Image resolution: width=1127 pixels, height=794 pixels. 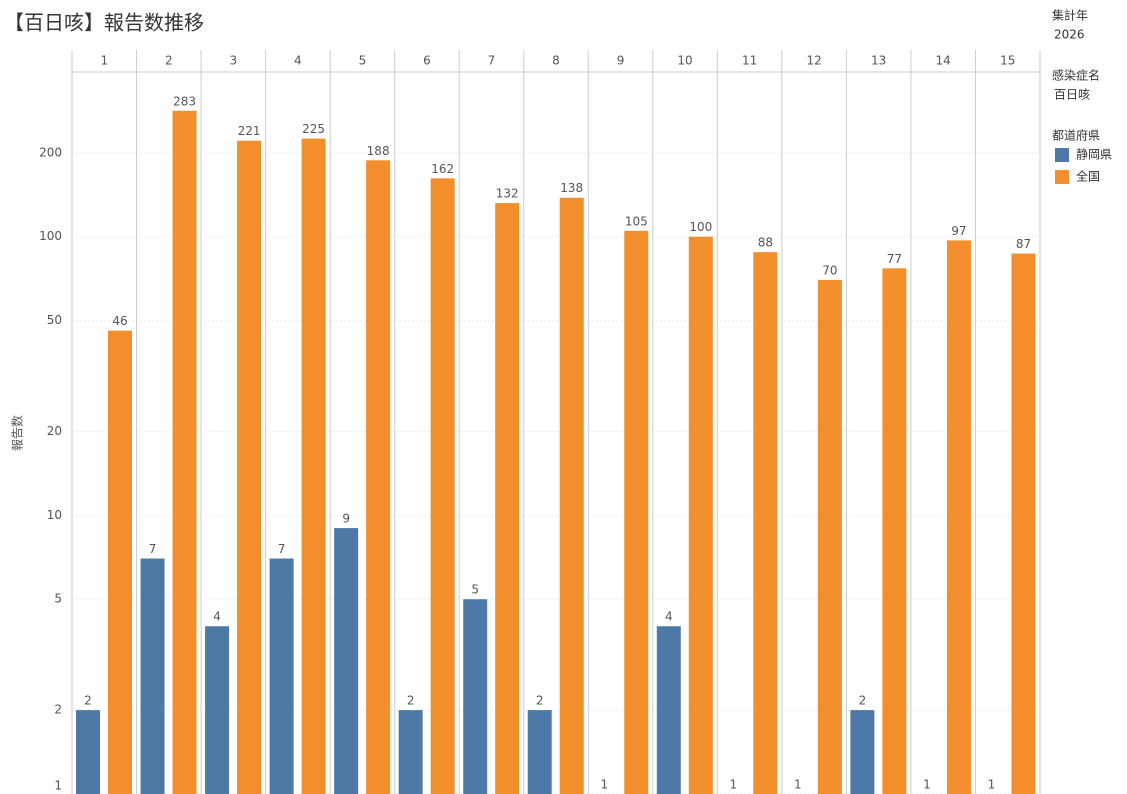 I want to click on y-tick-label: 50, so click(x=54, y=320).